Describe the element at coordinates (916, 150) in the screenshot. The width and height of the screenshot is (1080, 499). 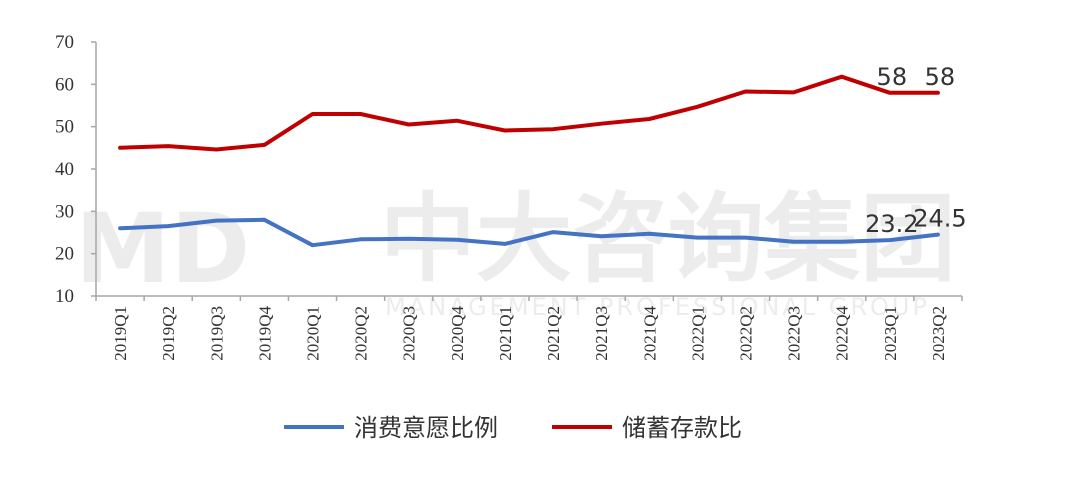
I see `data-labels: 23.224.5 58 58` at that location.